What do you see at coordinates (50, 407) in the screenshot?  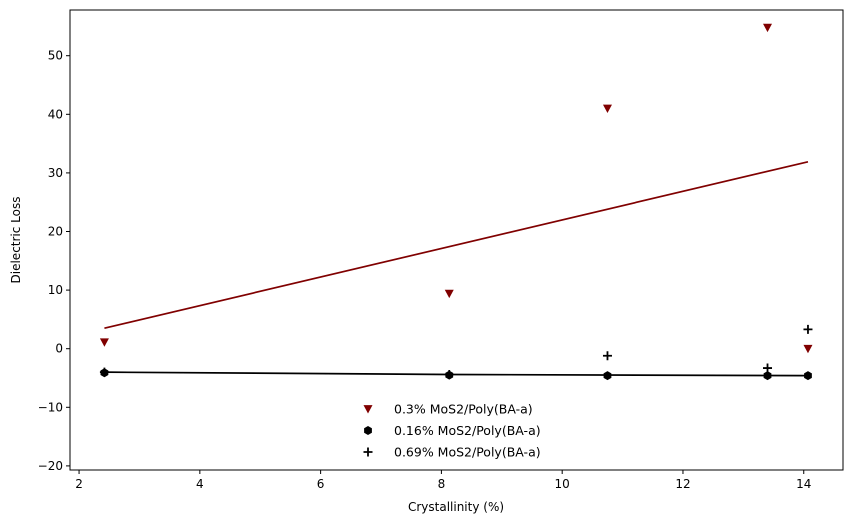 I see `y-tick-label-1: −10` at bounding box center [50, 407].